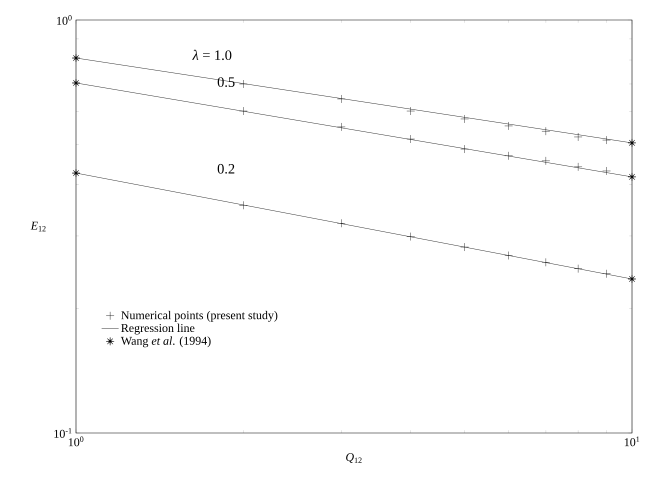 The width and height of the screenshot is (657, 480). Describe the element at coordinates (226, 169) in the screenshot. I see `annotation: 0.2` at that location.